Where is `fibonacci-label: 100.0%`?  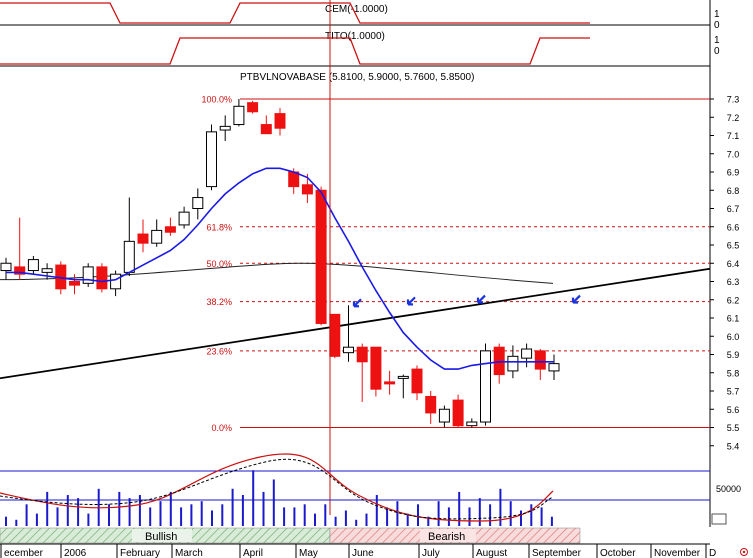
fibonacci-label: 100.0% is located at coordinates (216, 100).